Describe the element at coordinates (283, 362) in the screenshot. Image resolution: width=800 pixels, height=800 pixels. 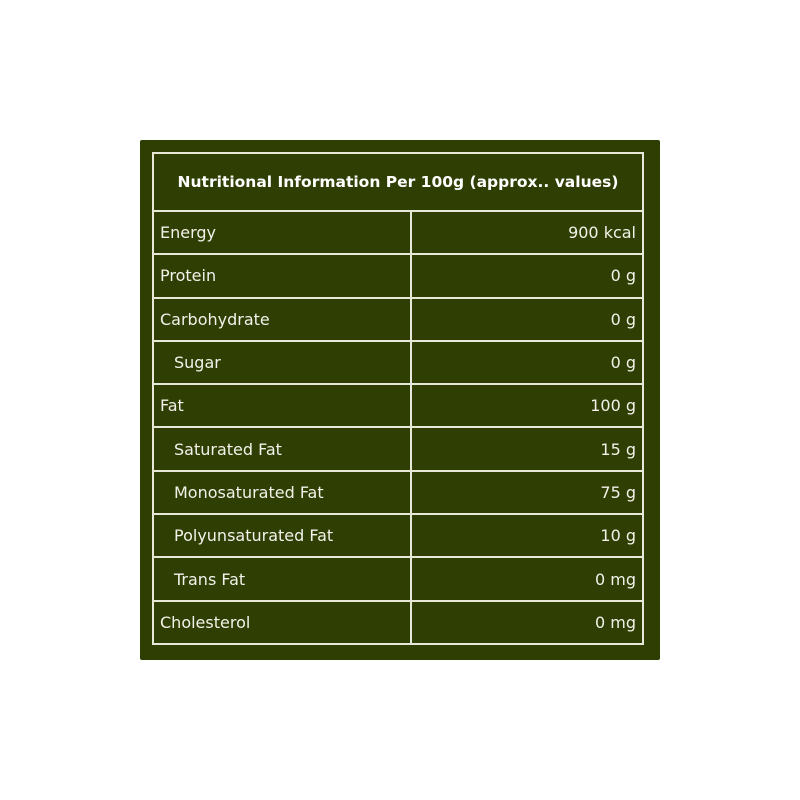
I see `nutrient-name: Sugar` at that location.